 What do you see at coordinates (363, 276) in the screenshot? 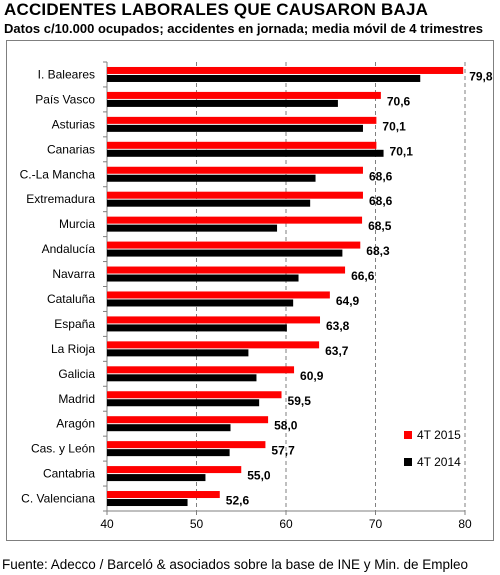
I see `data-label: 66,6` at bounding box center [363, 276].